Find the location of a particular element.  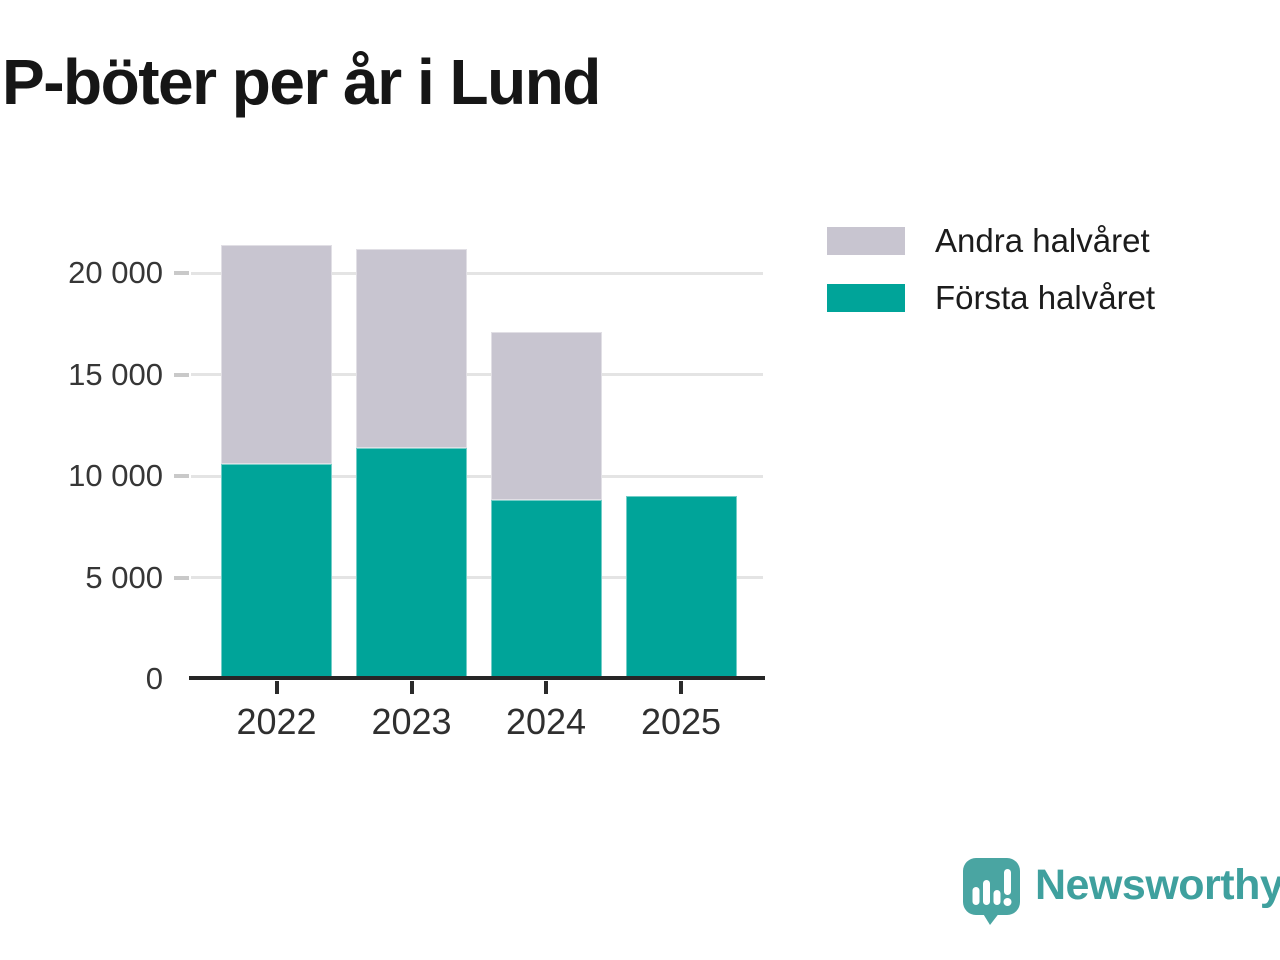

x-axis-tick-2024 is located at coordinates (546, 687).